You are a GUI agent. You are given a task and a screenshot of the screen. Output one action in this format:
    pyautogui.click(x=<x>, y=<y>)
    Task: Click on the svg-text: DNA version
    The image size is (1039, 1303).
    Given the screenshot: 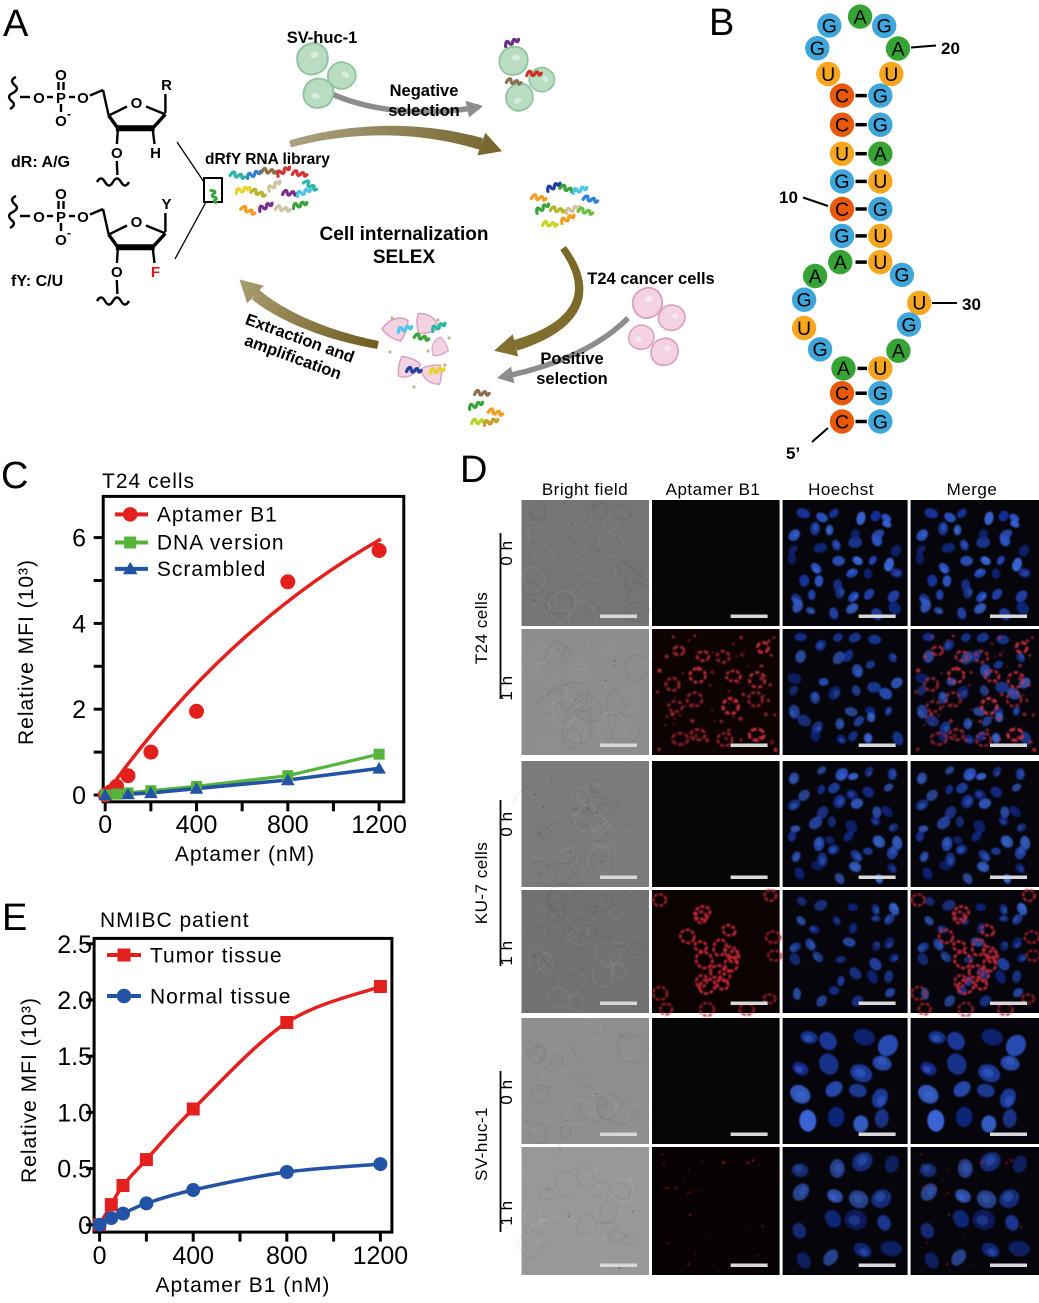 What is the action you would take?
    pyautogui.click(x=221, y=543)
    